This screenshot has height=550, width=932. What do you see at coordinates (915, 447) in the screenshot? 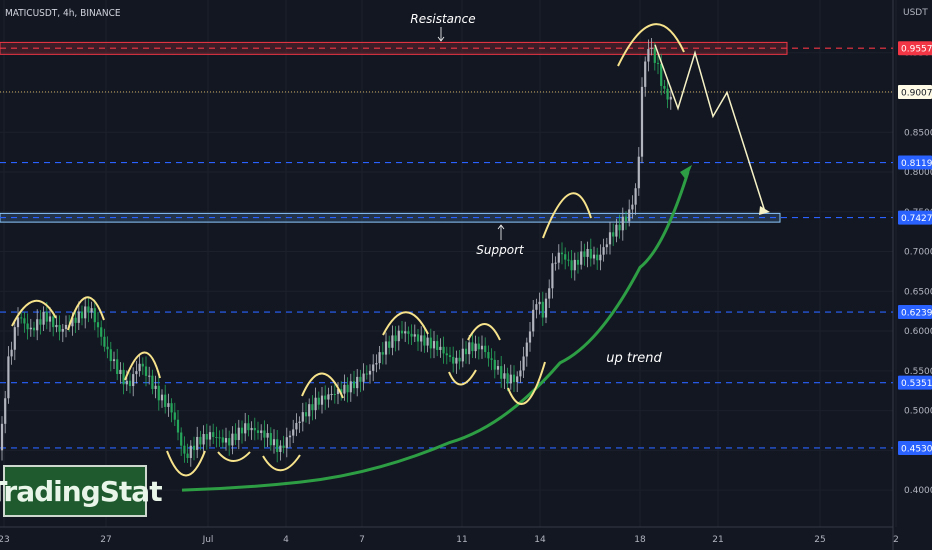
I see `price-level-badge` at bounding box center [915, 447].